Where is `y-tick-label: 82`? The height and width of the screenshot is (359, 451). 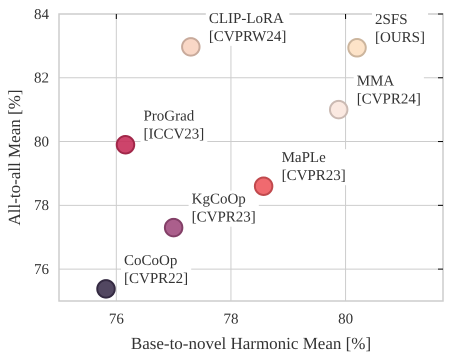
y-tick-label: 82 is located at coordinates (41, 78).